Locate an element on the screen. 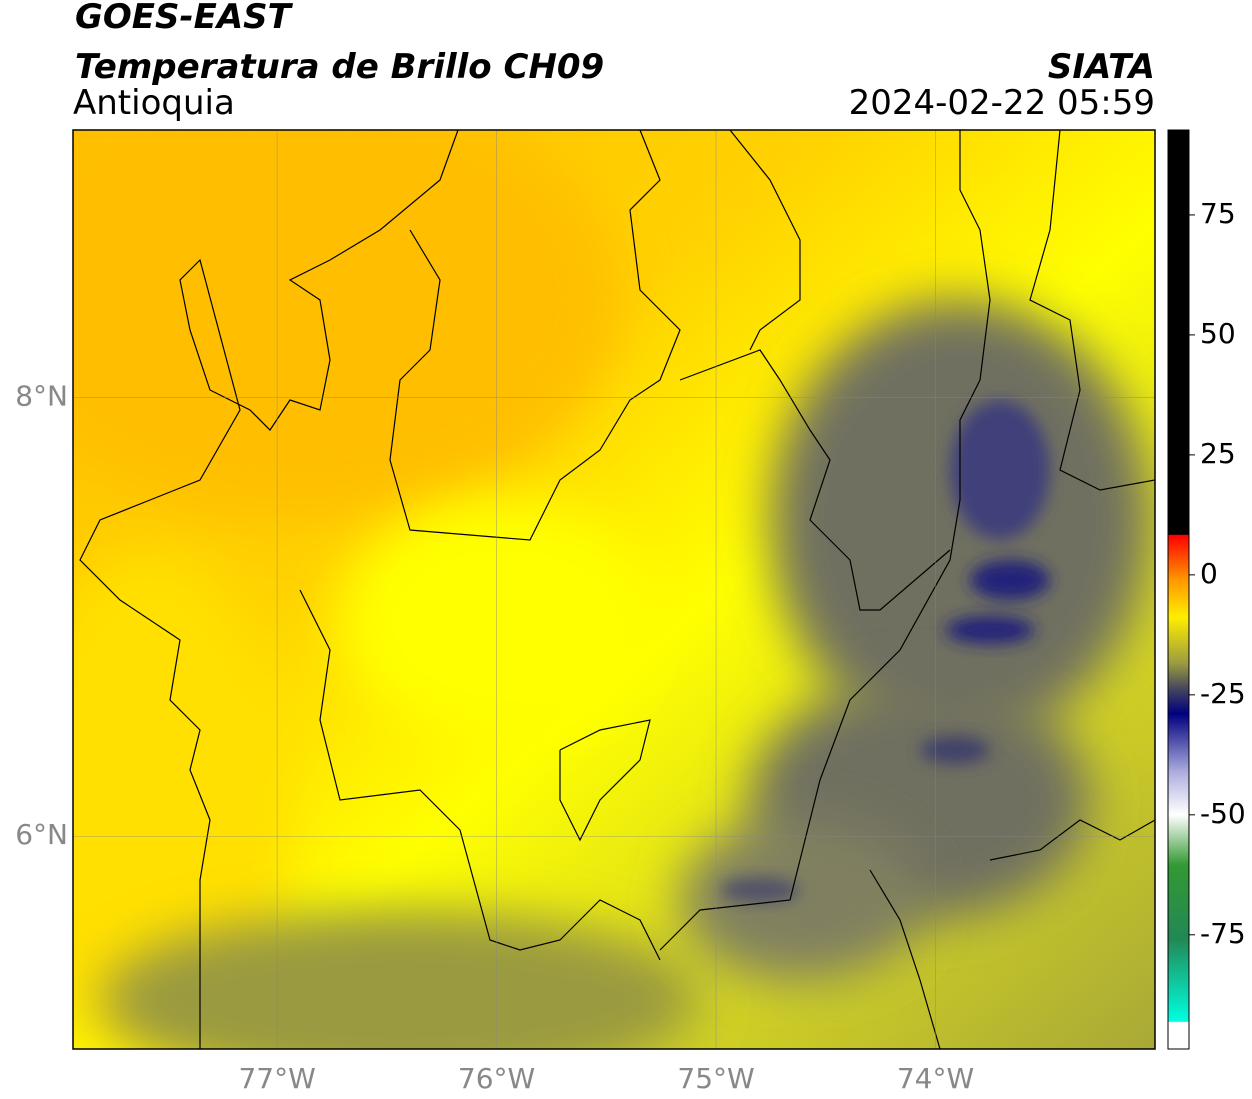  x-tick-label: 75°W is located at coordinates (715, 1078).